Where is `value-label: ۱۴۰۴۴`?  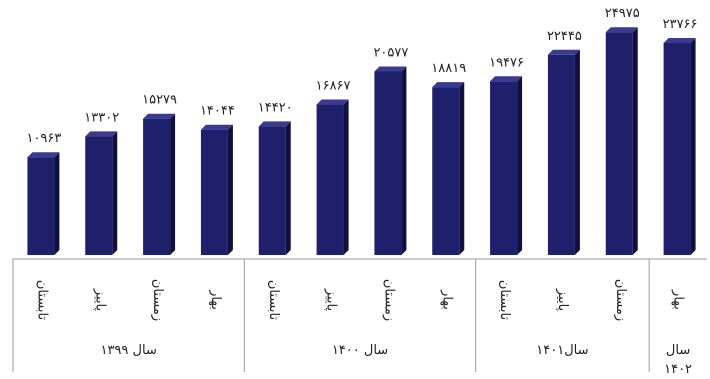
value-label: ۱۴۰۴۴ is located at coordinates (217, 111).